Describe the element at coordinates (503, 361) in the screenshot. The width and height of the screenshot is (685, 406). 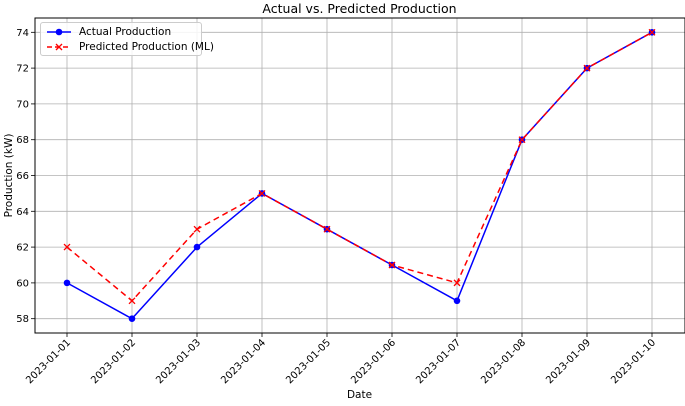
I see `x-tick-label: 2023-01-08` at that location.